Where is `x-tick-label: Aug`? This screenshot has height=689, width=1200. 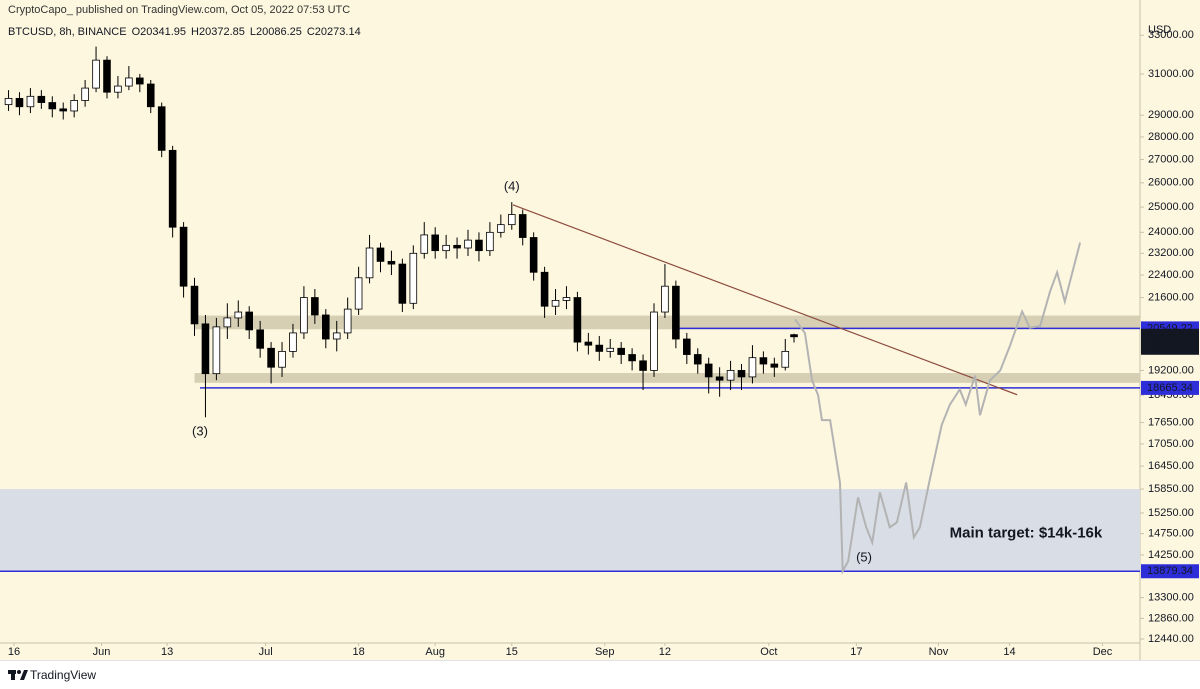 x-tick-label: Aug is located at coordinates (435, 652).